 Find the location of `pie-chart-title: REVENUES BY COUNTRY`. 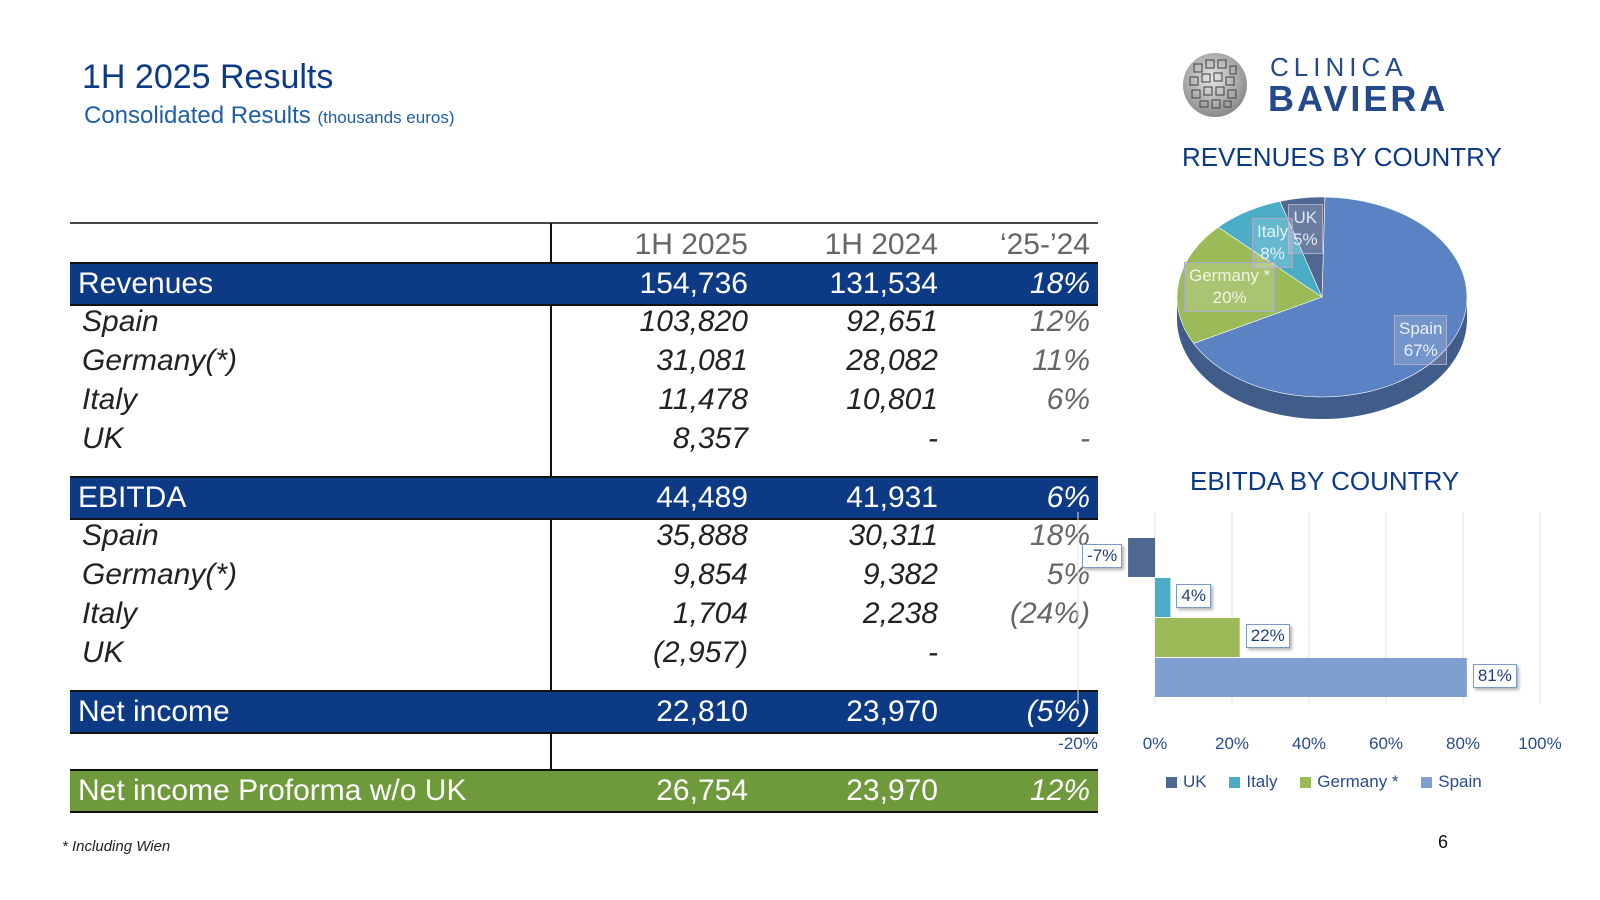

pie-chart-title: REVENUES BY COUNTRY is located at coordinates (1342, 157).